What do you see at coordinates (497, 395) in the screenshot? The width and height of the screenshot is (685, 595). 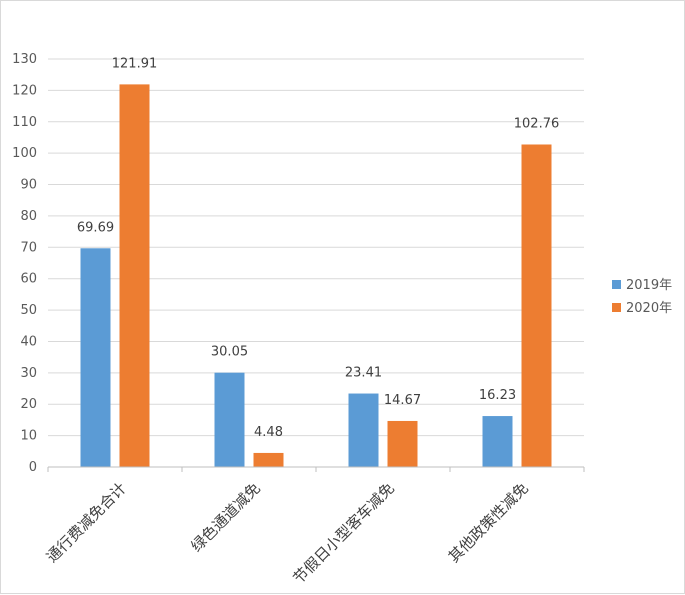 I see `data-label: 16.23` at bounding box center [497, 395].